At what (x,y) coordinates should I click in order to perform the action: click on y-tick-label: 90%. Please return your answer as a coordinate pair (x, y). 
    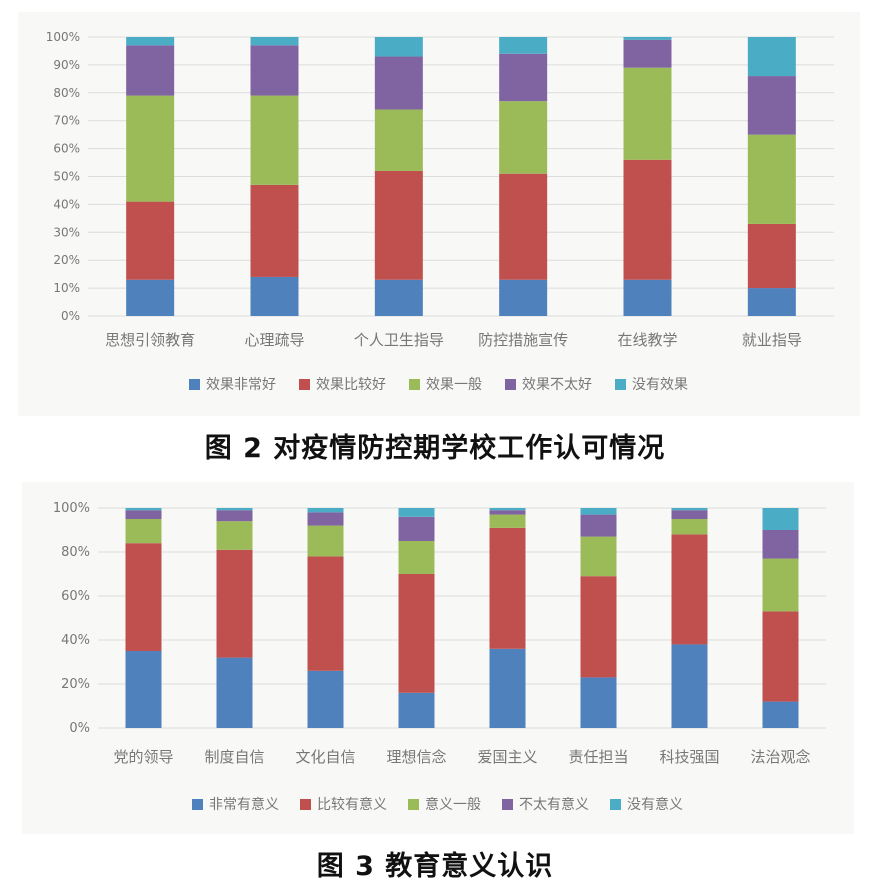
    Looking at the image, I should click on (66, 65).